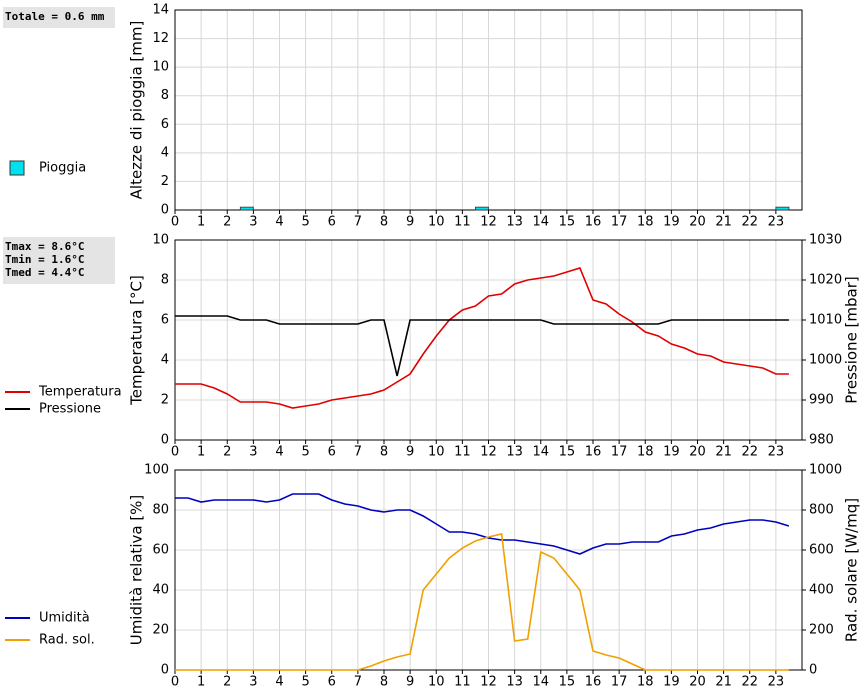 The width and height of the screenshot is (860, 690). What do you see at coordinates (821, 630) in the screenshot?
I see `y2-tick-label: 200` at bounding box center [821, 630].